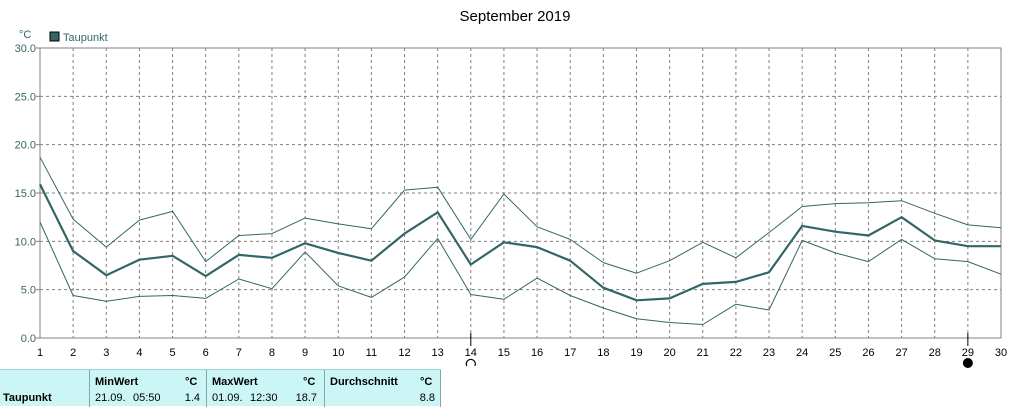 The width and height of the screenshot is (1024, 407). What do you see at coordinates (364, 382) in the screenshot?
I see `avg-header: Durchschnitt` at bounding box center [364, 382].